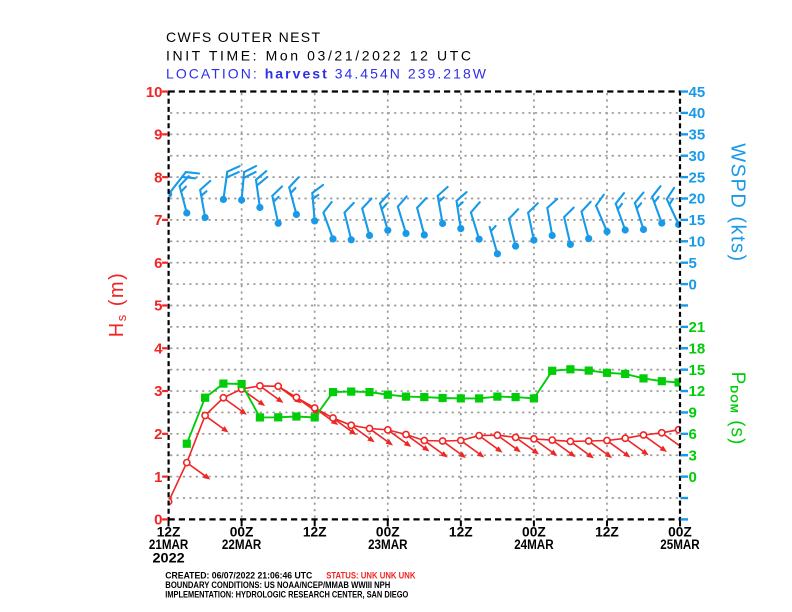  I want to click on svg-text:INIT TIME: Mon 03/21/2022: INIT TIME: Mon 03/21/2022 12 UTC, so click(318, 55).